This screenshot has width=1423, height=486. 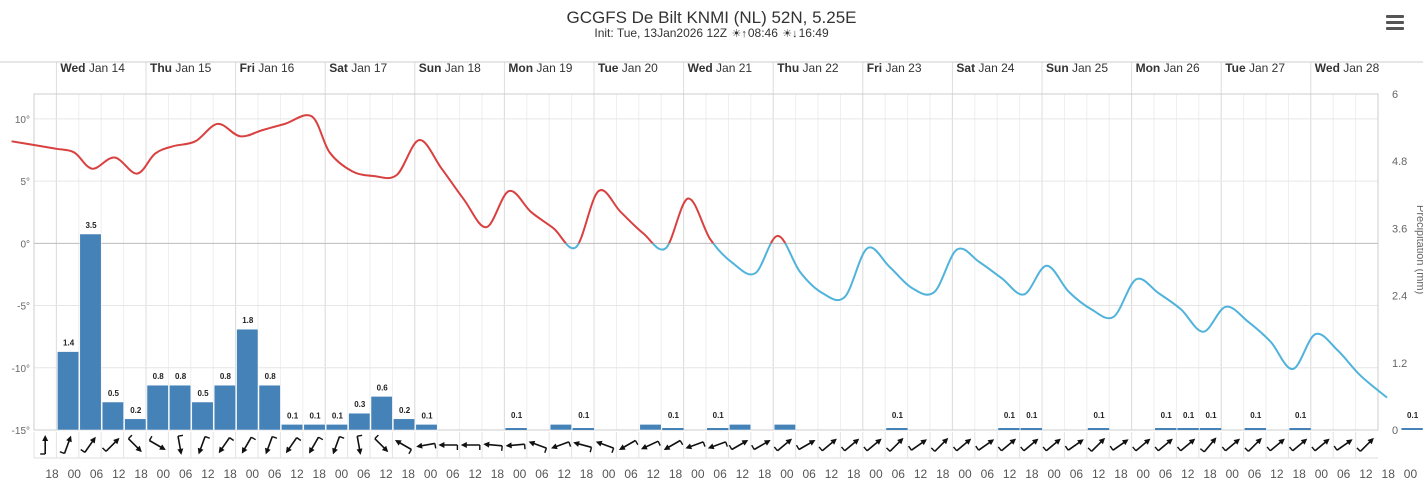 What do you see at coordinates (181, 68) in the screenshot?
I see `day-label: Thu Jan 15` at bounding box center [181, 68].